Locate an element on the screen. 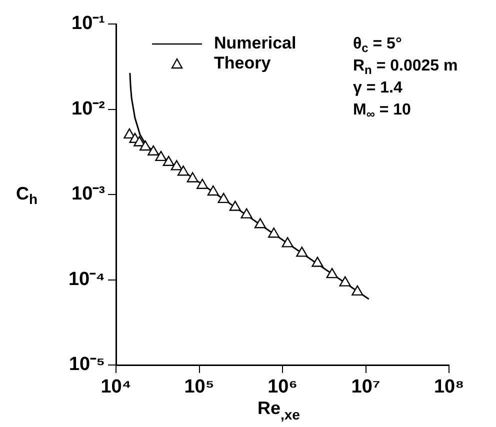 The width and height of the screenshot is (496, 427). annotation: γ = 1.4 is located at coordinates (377, 87).